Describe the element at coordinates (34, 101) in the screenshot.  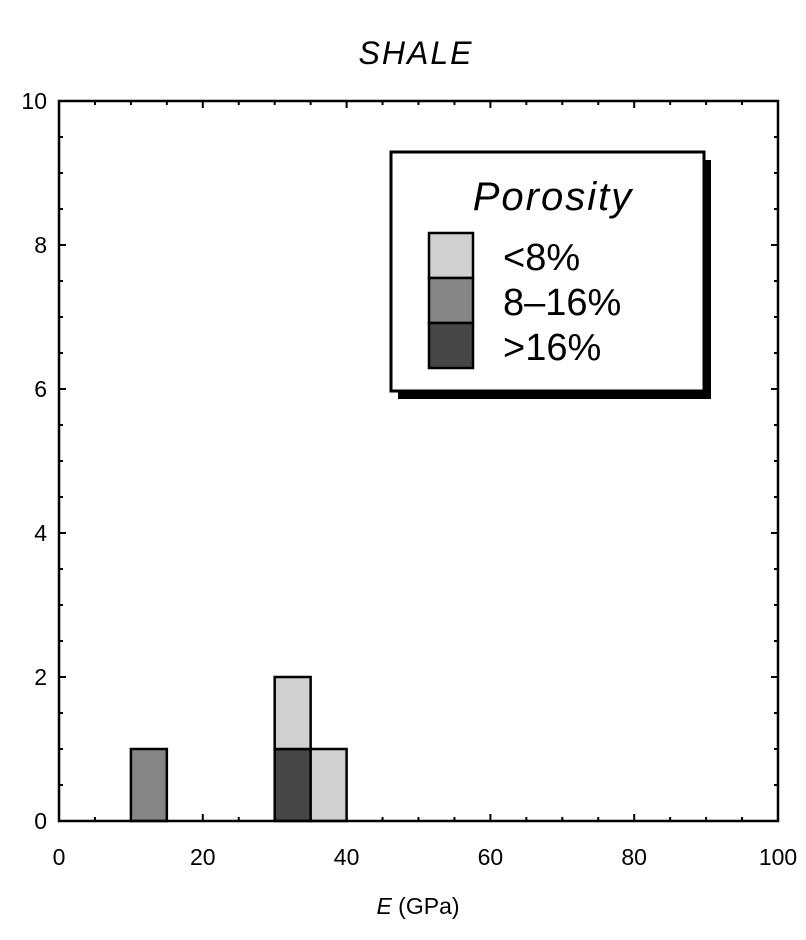
I see `y-tick-label: 10` at that location.